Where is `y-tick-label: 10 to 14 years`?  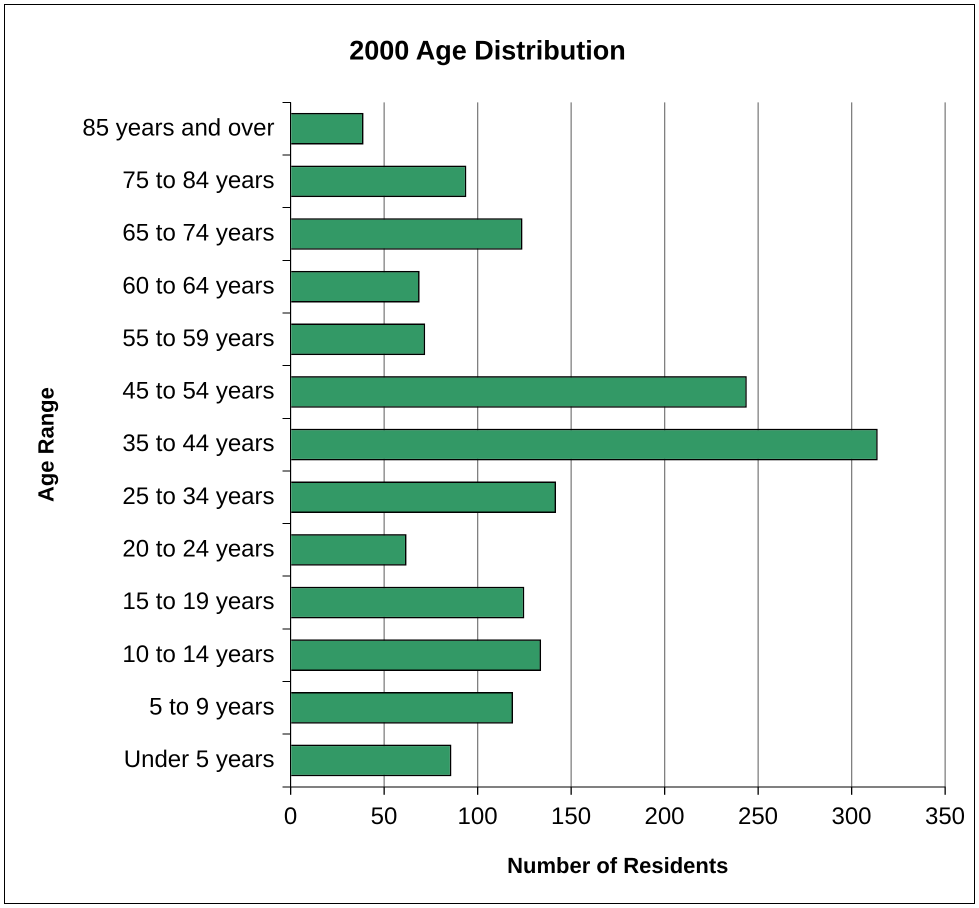 y-tick-label: 10 to 14 years is located at coordinates (198, 654).